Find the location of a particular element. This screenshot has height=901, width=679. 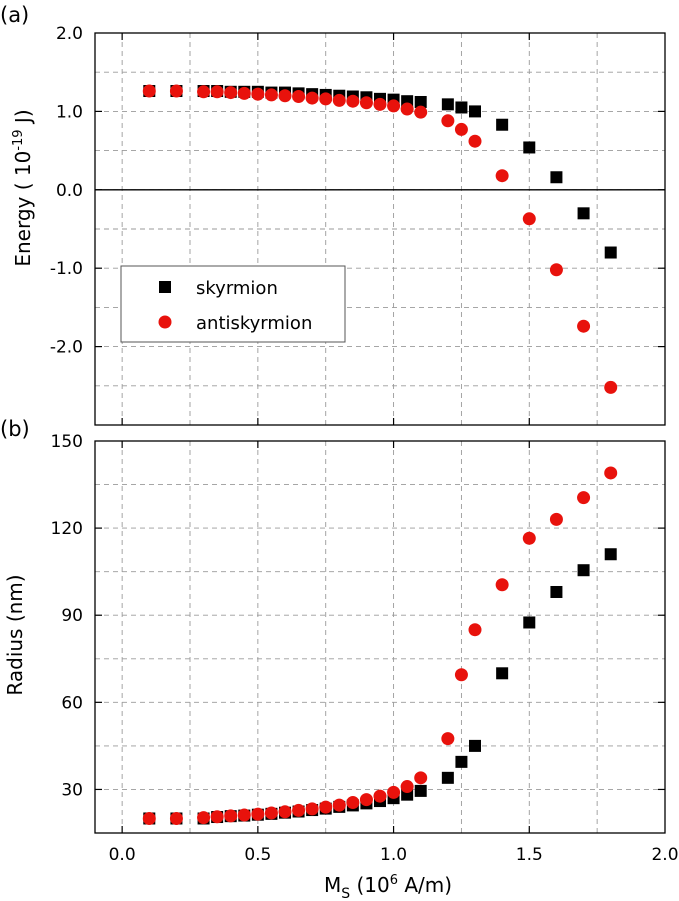

x-tick-label: 1.5 is located at coordinates (529, 855).